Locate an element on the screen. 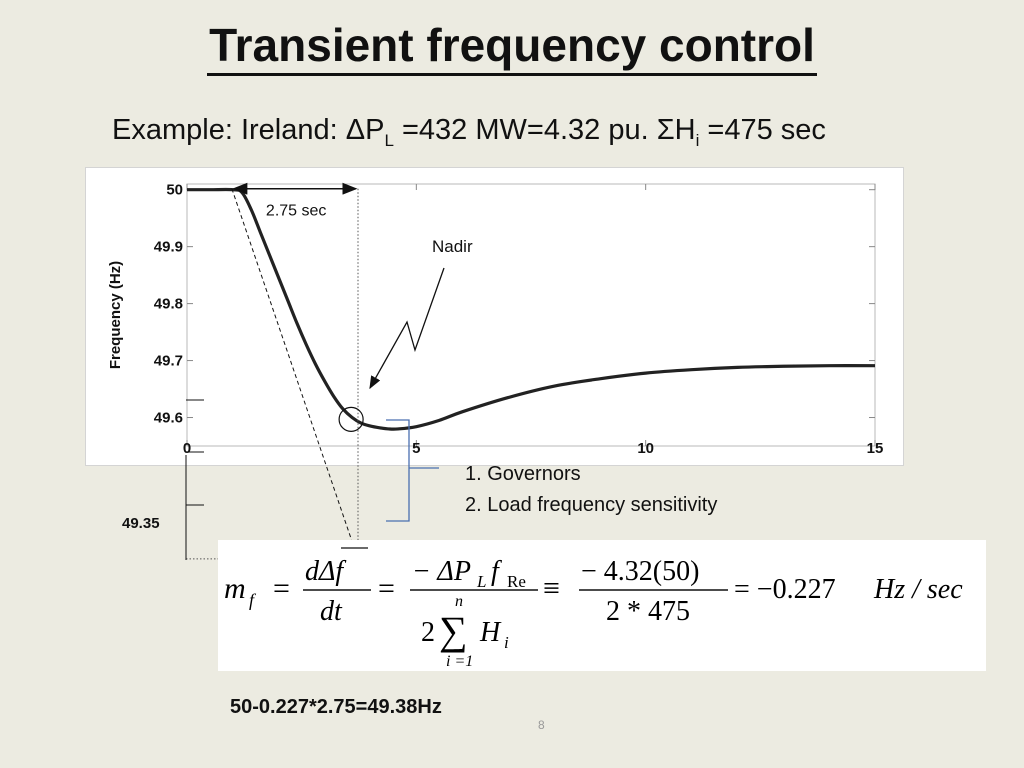 Image resolution: width=1024 pixels, height=768 pixels. formula-lhs-sub: f is located at coordinates (253, 600).